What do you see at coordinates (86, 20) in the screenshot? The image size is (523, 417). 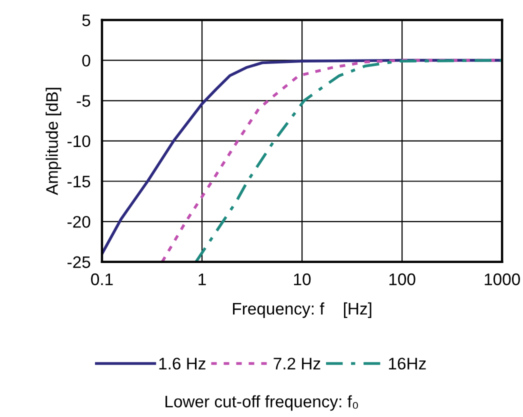 I see `y-tick-label: 5` at bounding box center [86, 20].